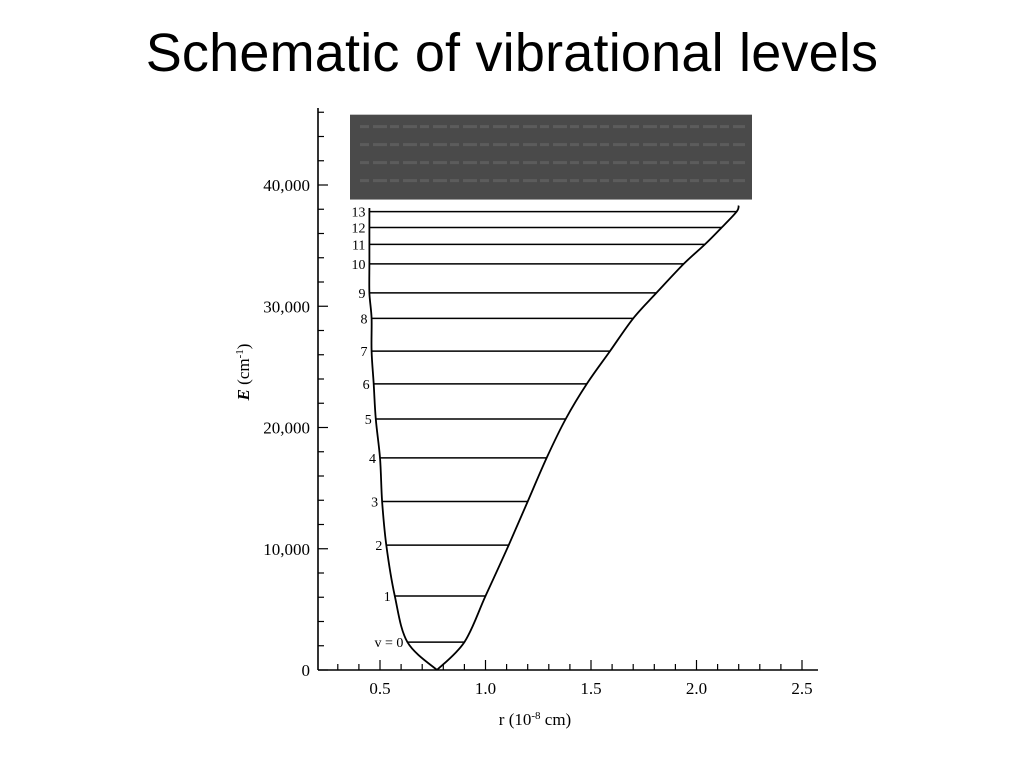 The height and width of the screenshot is (768, 1024). I want to click on vibrational-level-label: 9, so click(361, 294).